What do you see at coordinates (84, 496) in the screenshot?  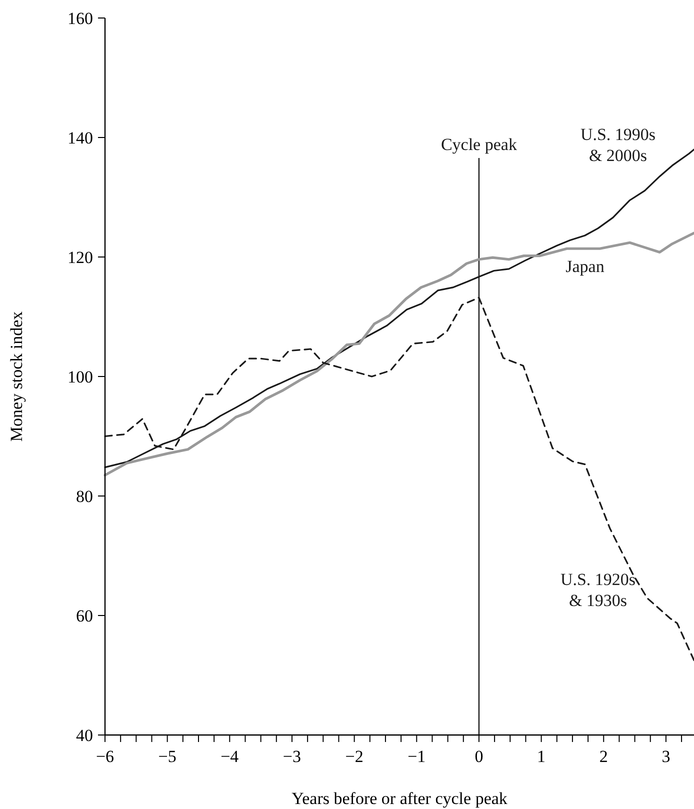 I see `y-tick-label: 80` at bounding box center [84, 496].